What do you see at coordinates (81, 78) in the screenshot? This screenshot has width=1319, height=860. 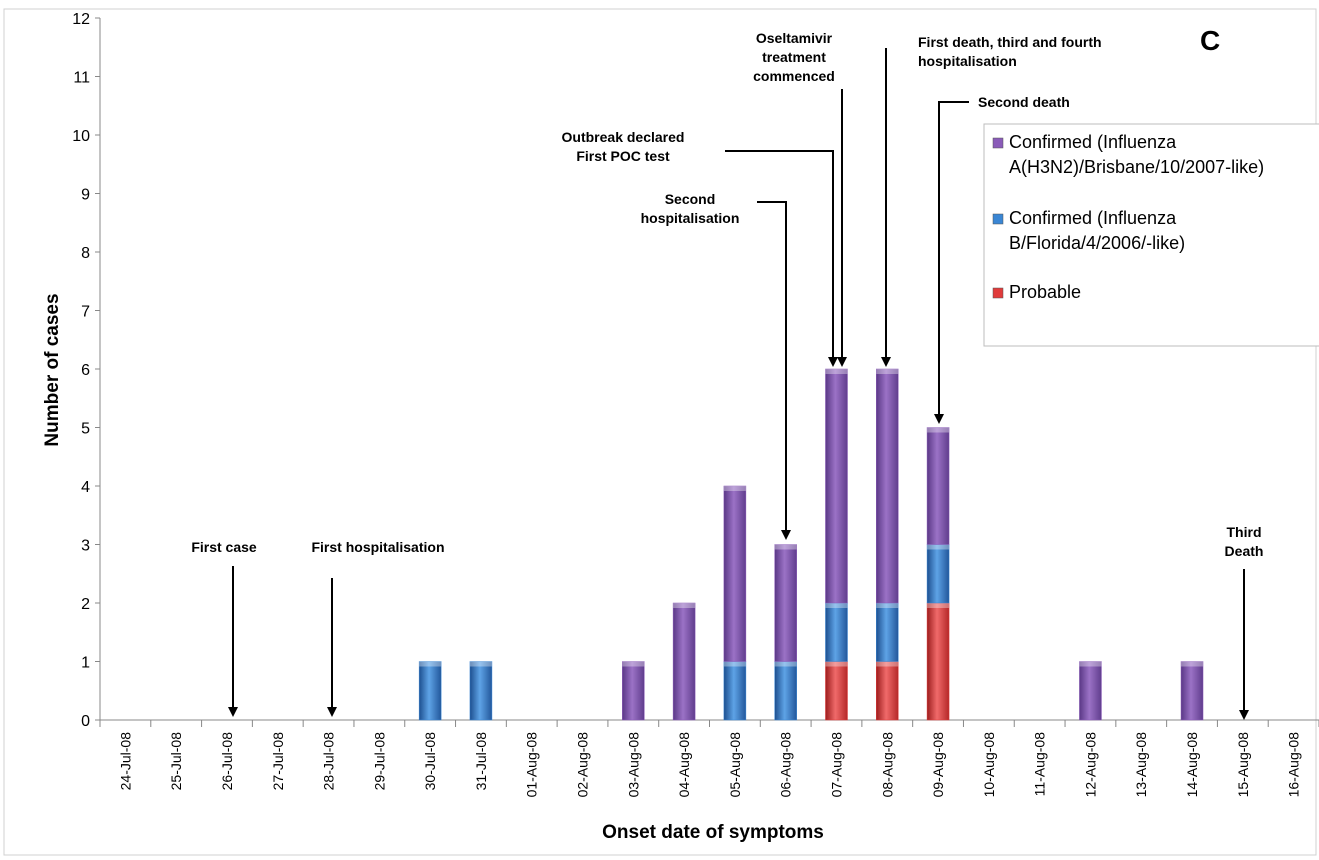 I see `y-tick-label: 11` at bounding box center [81, 78].